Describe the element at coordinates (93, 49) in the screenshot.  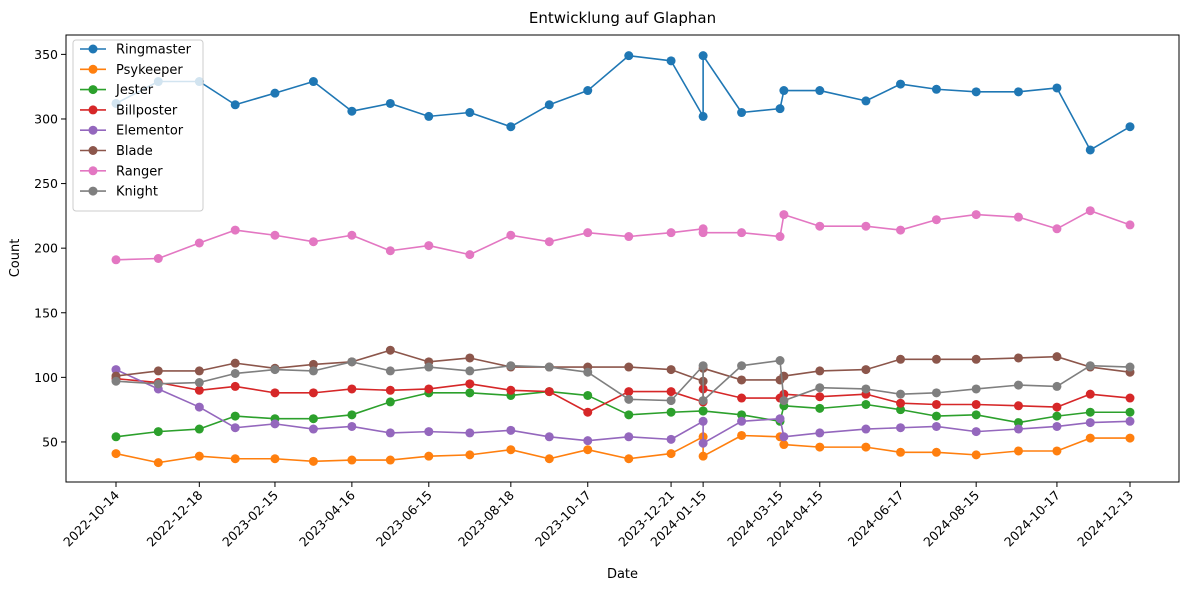
I see `legend-marker` at that location.